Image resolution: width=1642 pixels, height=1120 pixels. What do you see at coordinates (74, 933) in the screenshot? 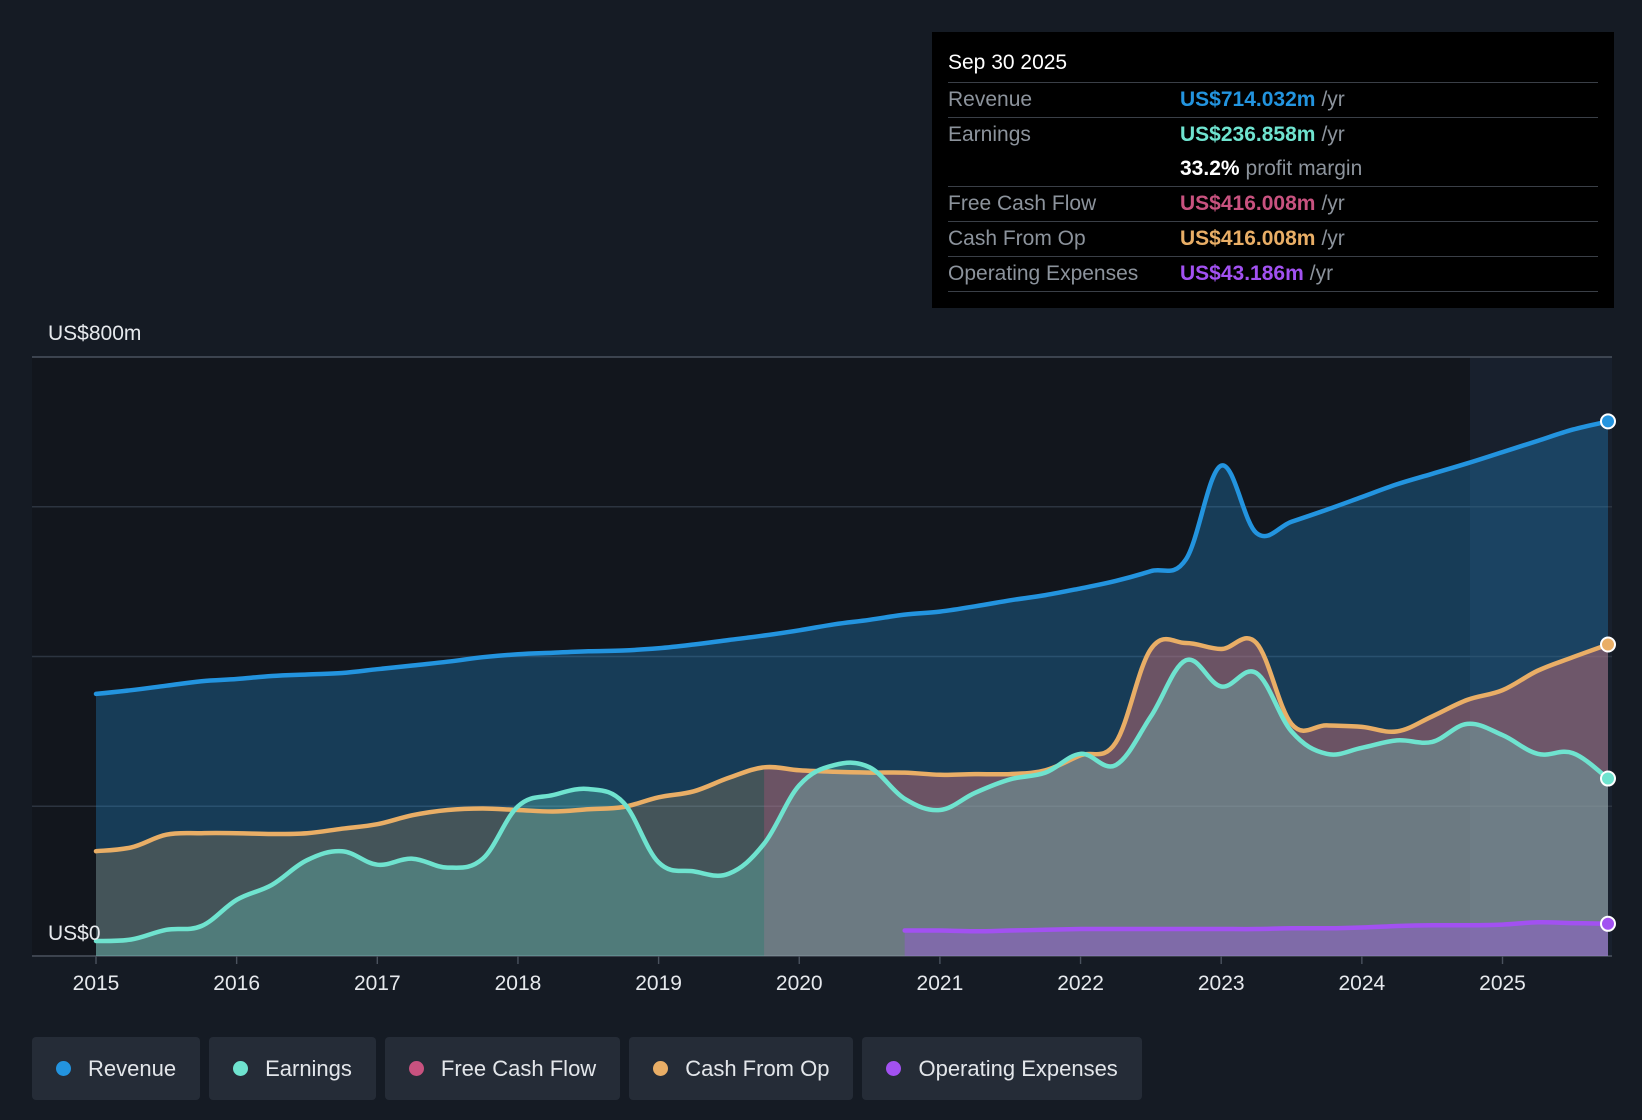
I see `y-tick-label-zero: US$0` at bounding box center [74, 933].